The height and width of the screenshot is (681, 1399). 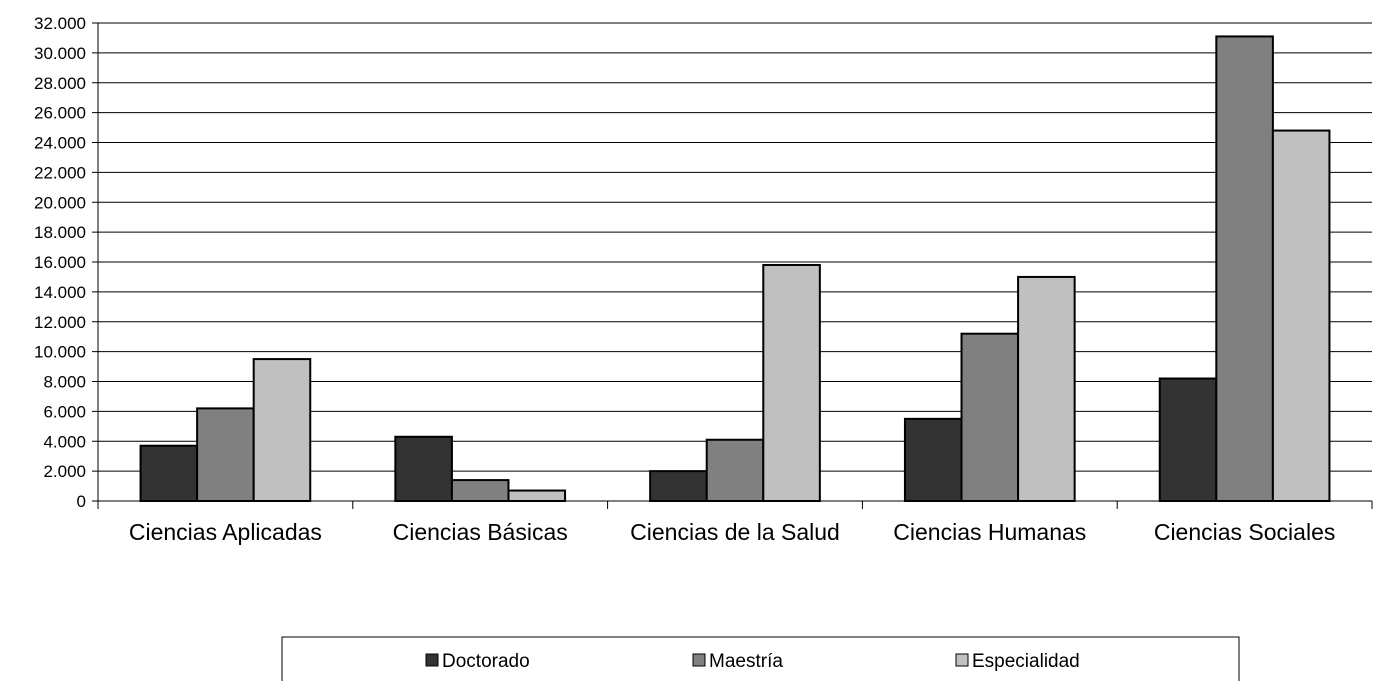 I want to click on y-tick-label: 18.000, so click(x=60, y=232).